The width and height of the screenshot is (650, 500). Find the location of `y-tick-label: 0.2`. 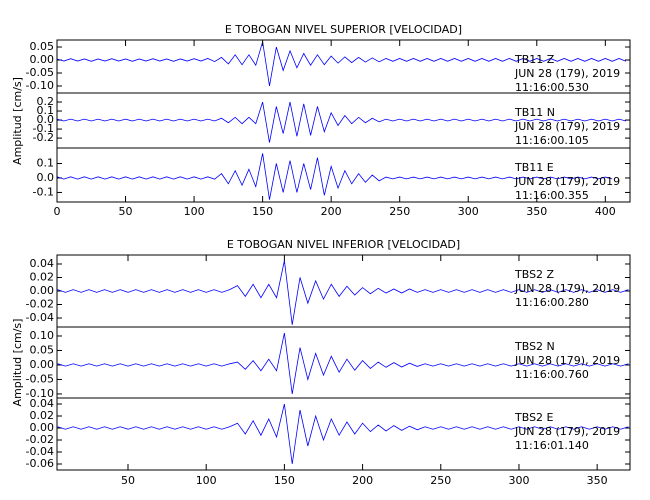

y-tick-label: 0.2 is located at coordinates (46, 101).